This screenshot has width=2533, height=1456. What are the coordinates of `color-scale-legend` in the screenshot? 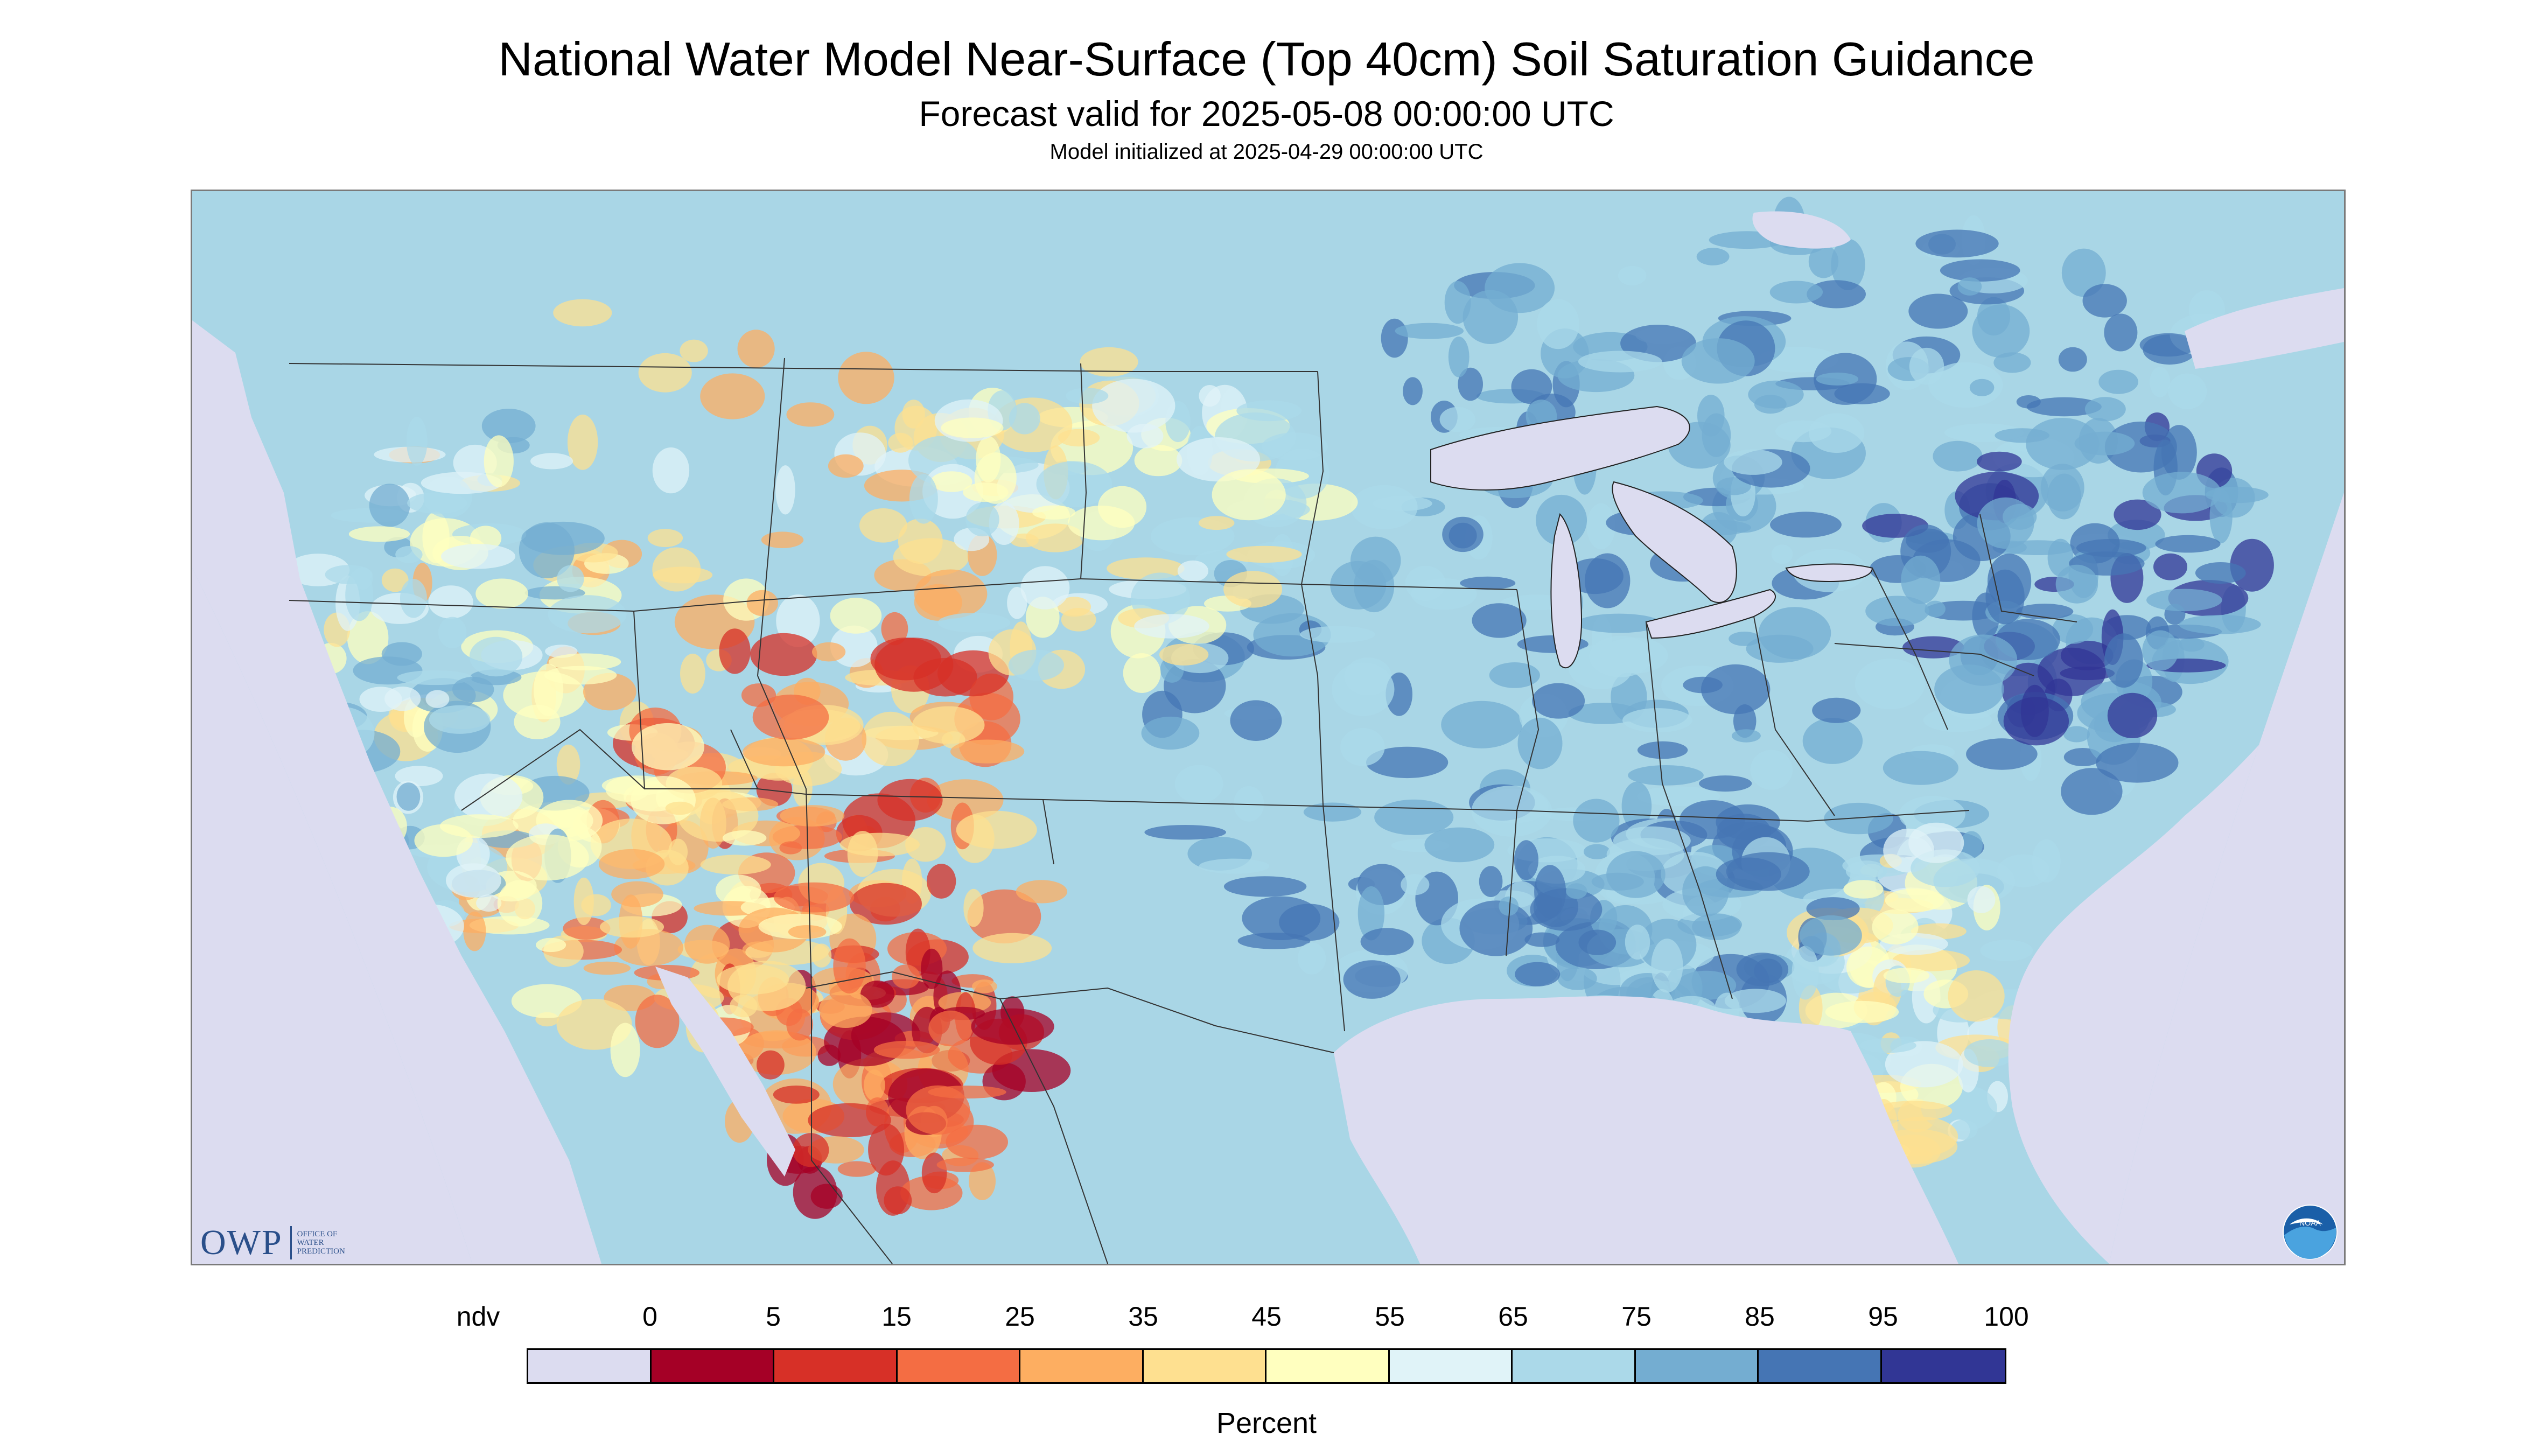 It's located at (1266, 1366).